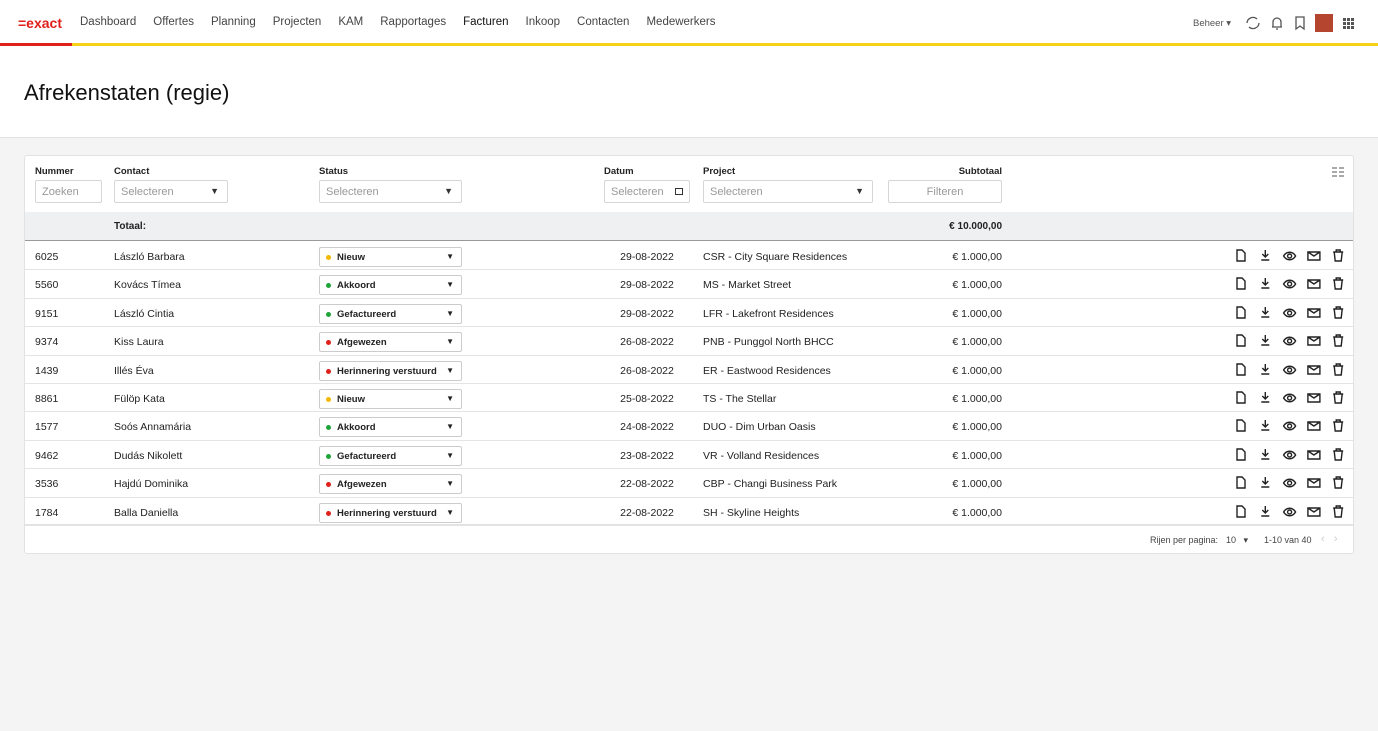  Describe the element at coordinates (486, 22) in the screenshot. I see `nav-item: Facturen` at that location.